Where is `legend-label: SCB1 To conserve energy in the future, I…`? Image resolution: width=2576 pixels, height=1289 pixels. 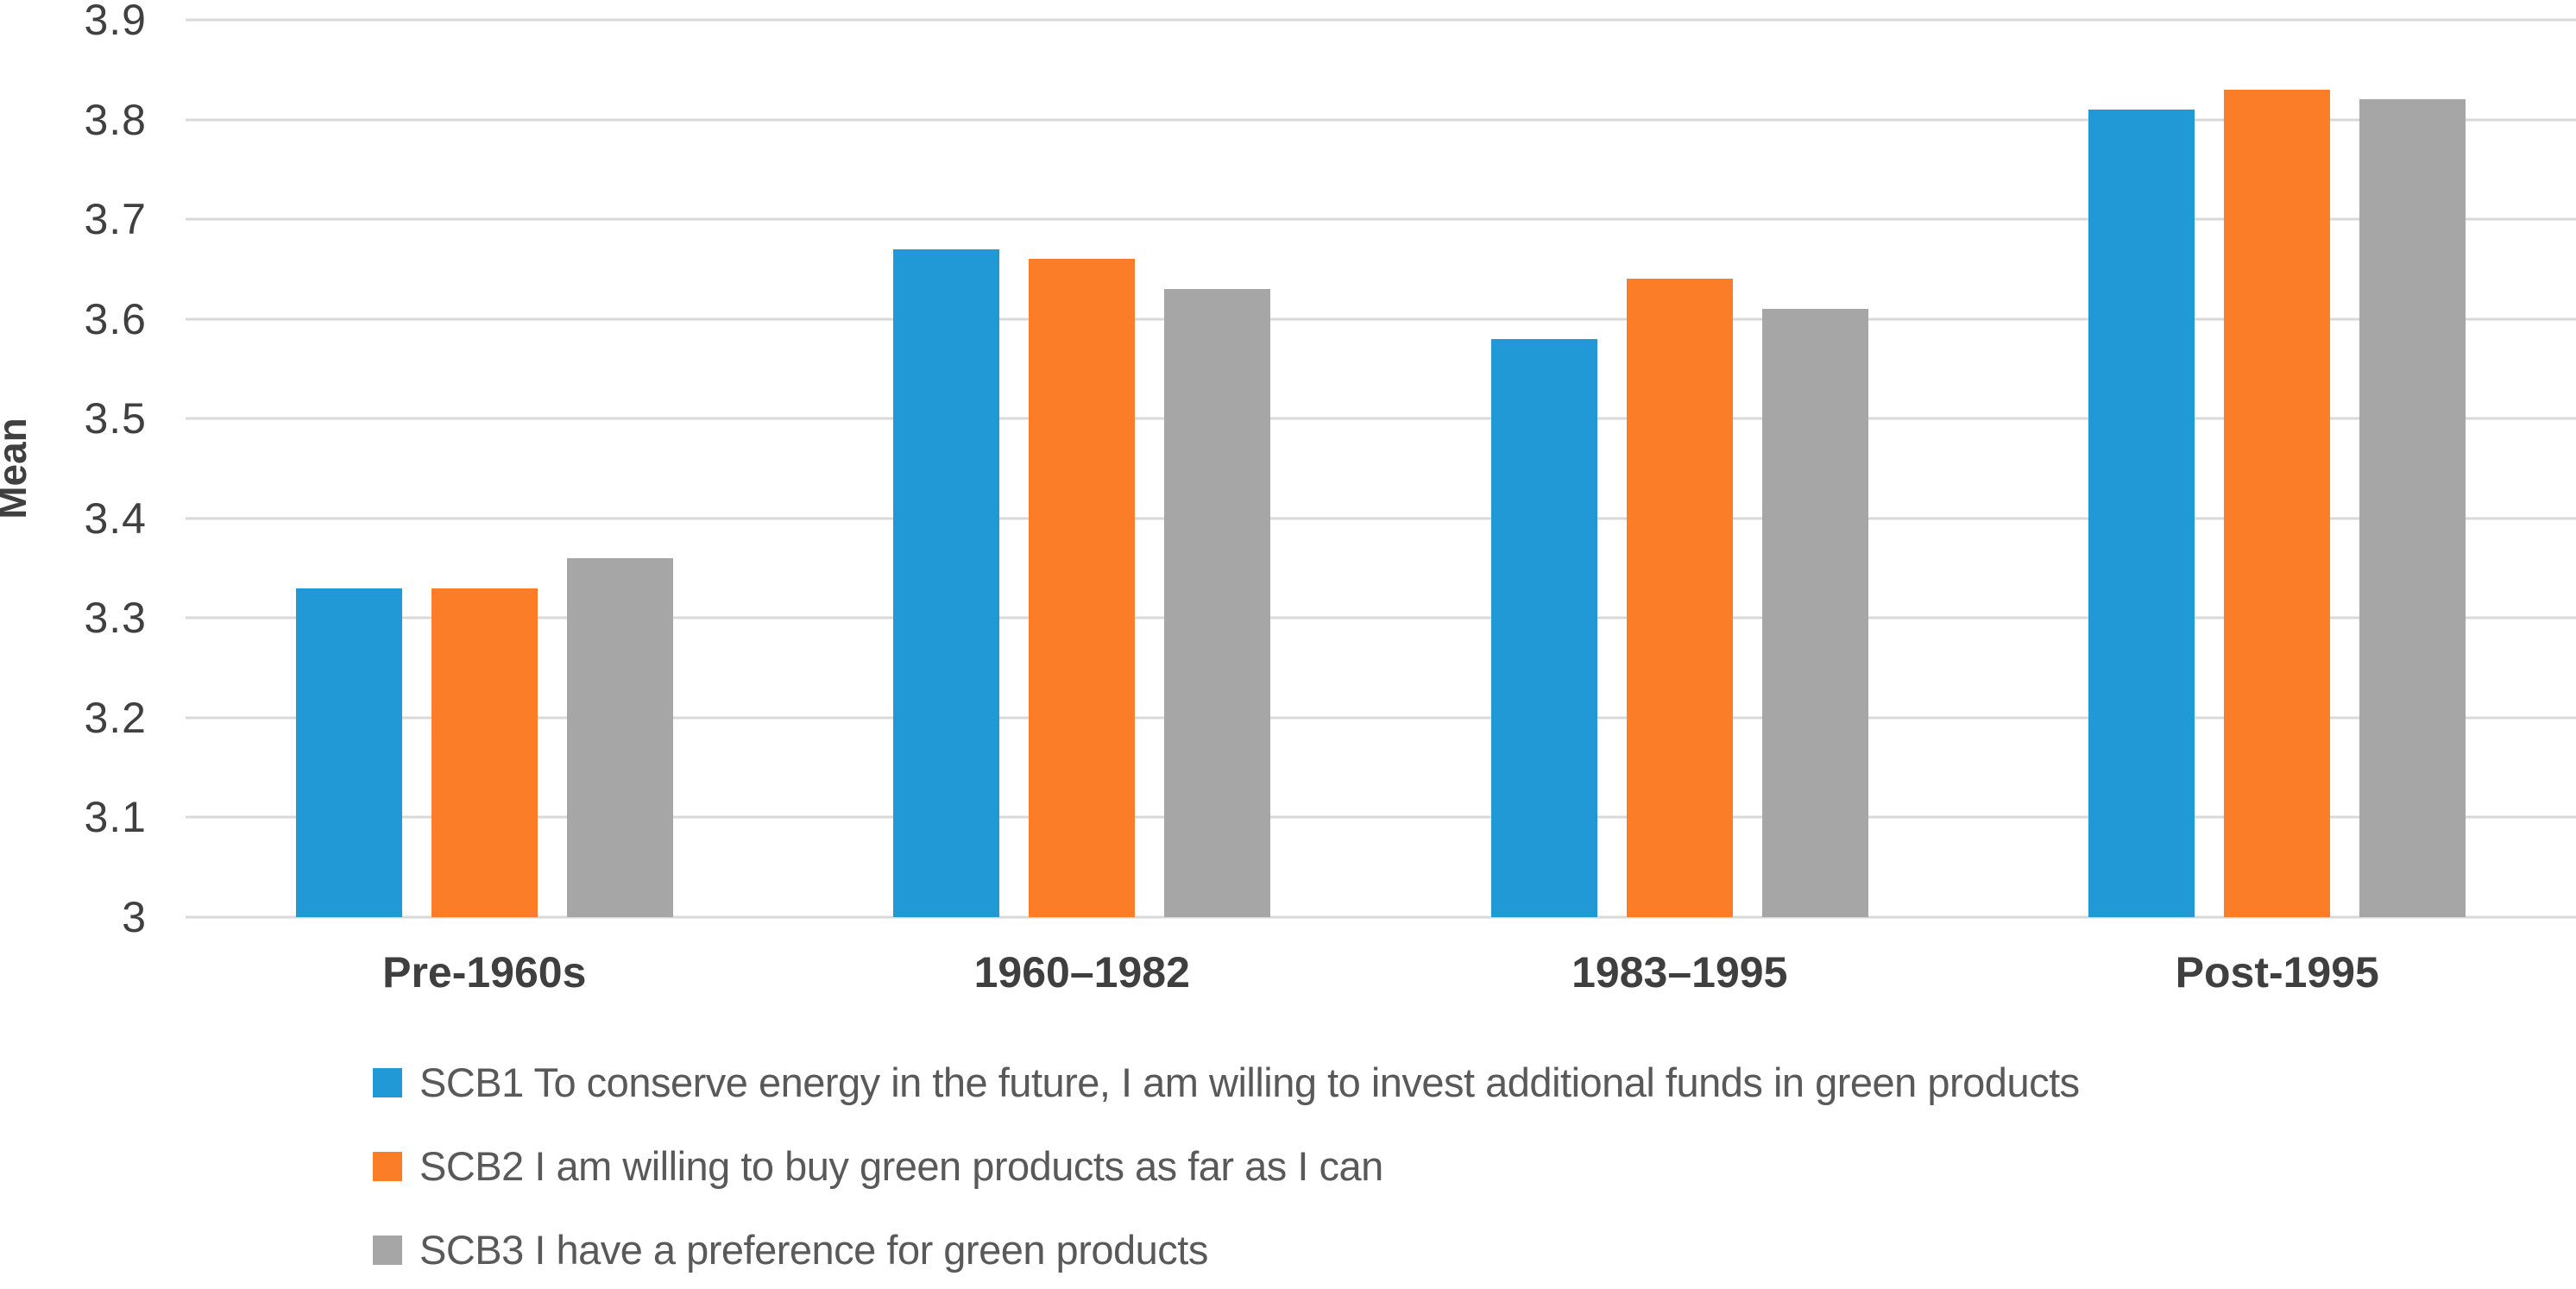
legend-label: SCB1 To conserve energy in the future, I… is located at coordinates (1249, 1082).